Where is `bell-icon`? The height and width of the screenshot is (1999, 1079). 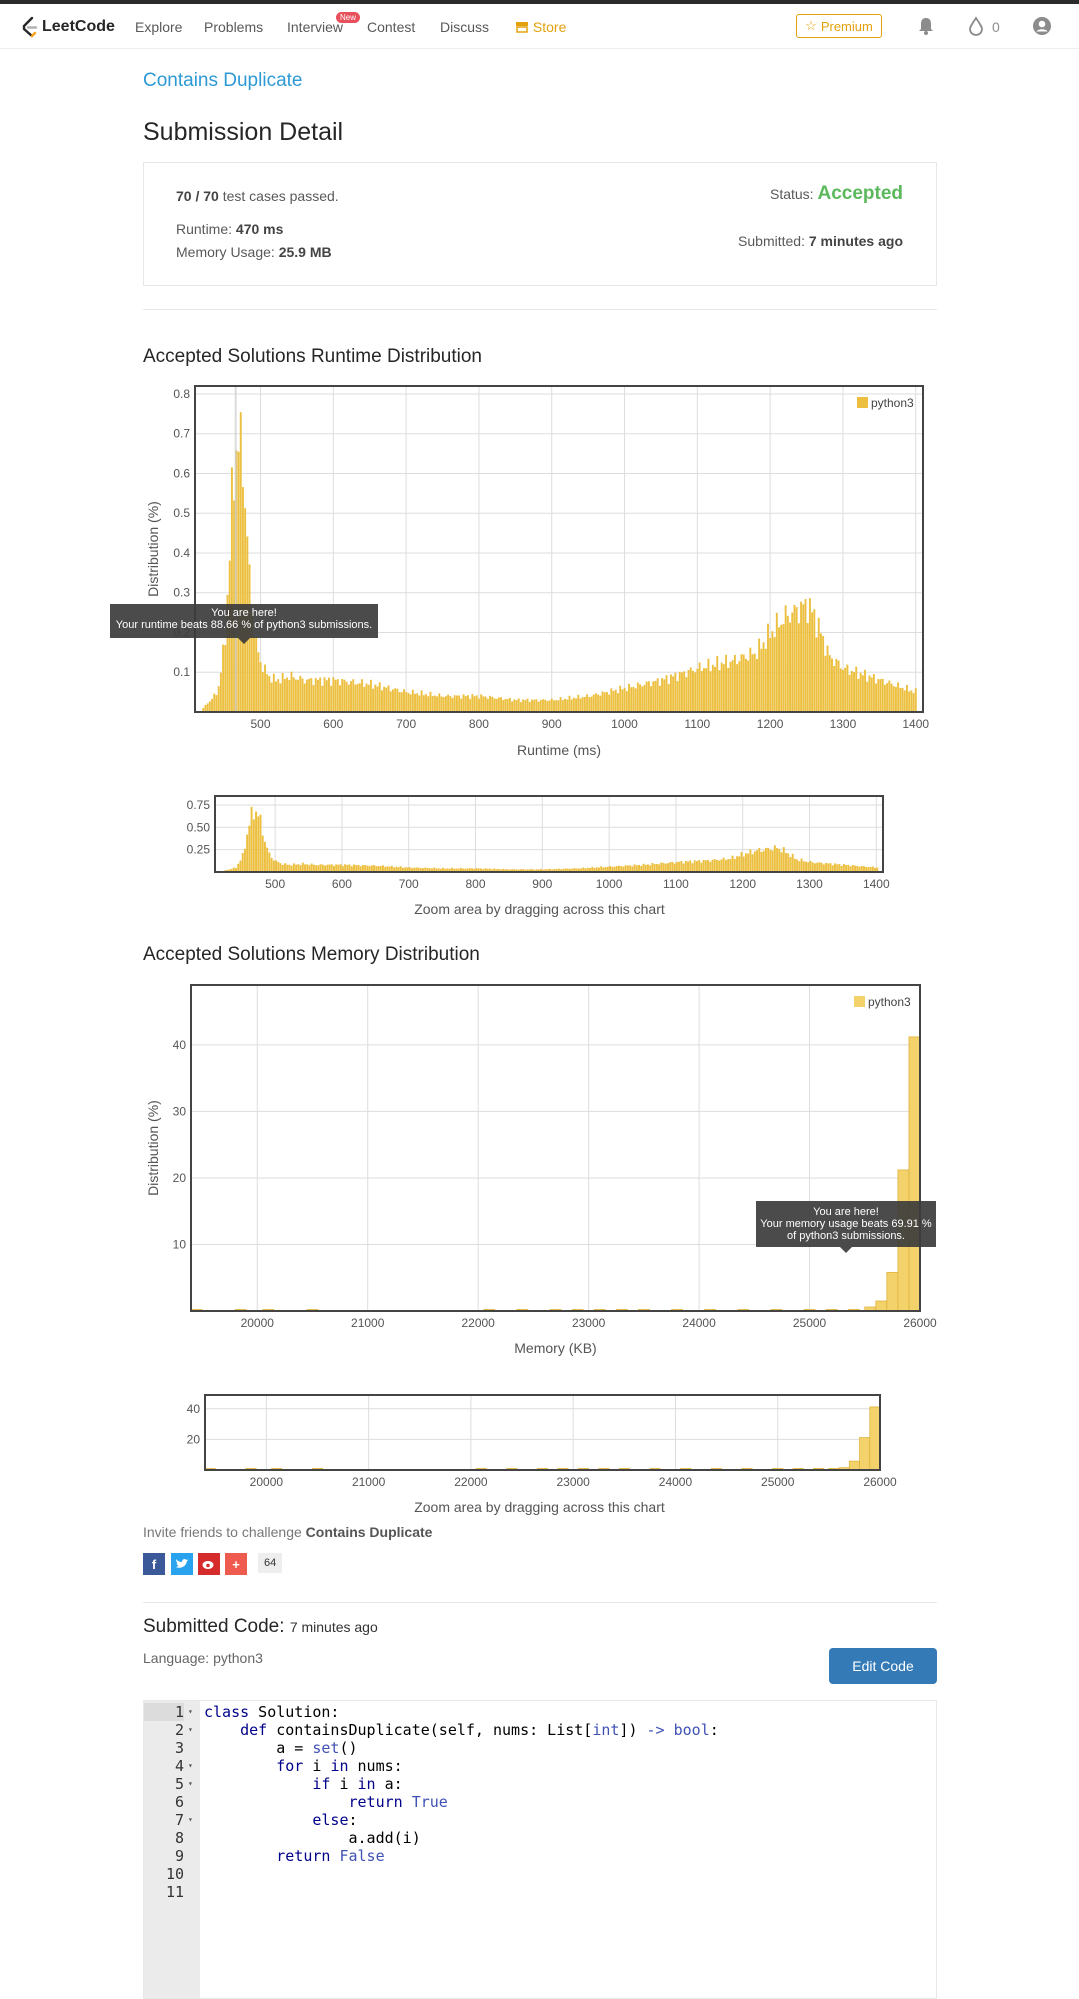 bell-icon is located at coordinates (926, 26).